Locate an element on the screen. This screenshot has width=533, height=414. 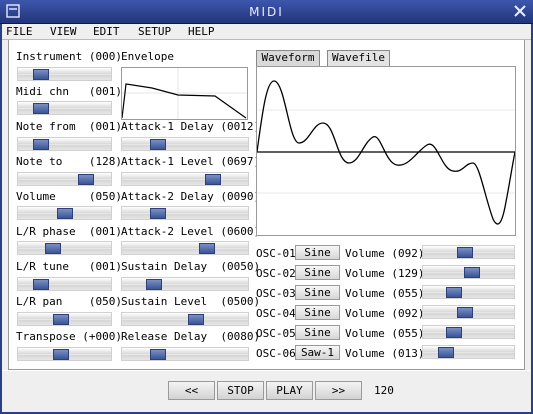
attack1-delay-label: Attack-1 Delay (0012) is located at coordinates (191, 126).